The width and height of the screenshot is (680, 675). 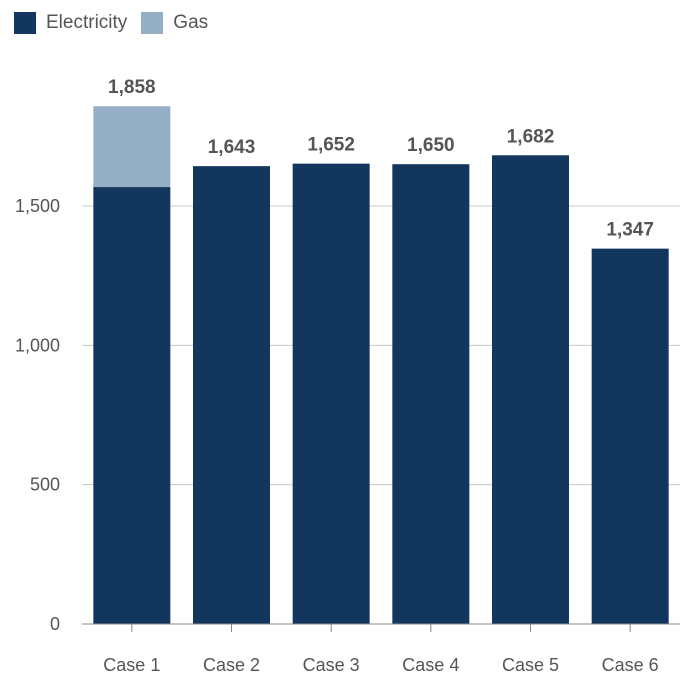 What do you see at coordinates (132, 147) in the screenshot?
I see `bar-gas` at bounding box center [132, 147].